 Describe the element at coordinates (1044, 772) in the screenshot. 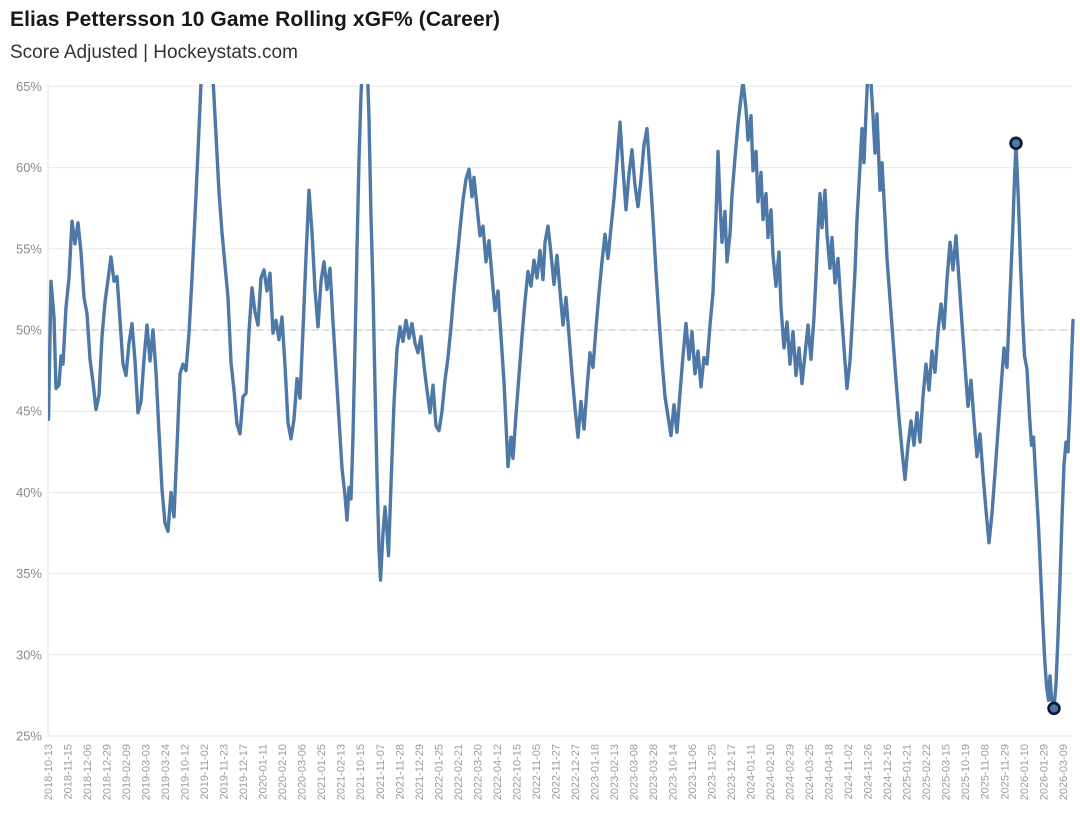

I see `x-tick-label: 2026-01-29` at that location.